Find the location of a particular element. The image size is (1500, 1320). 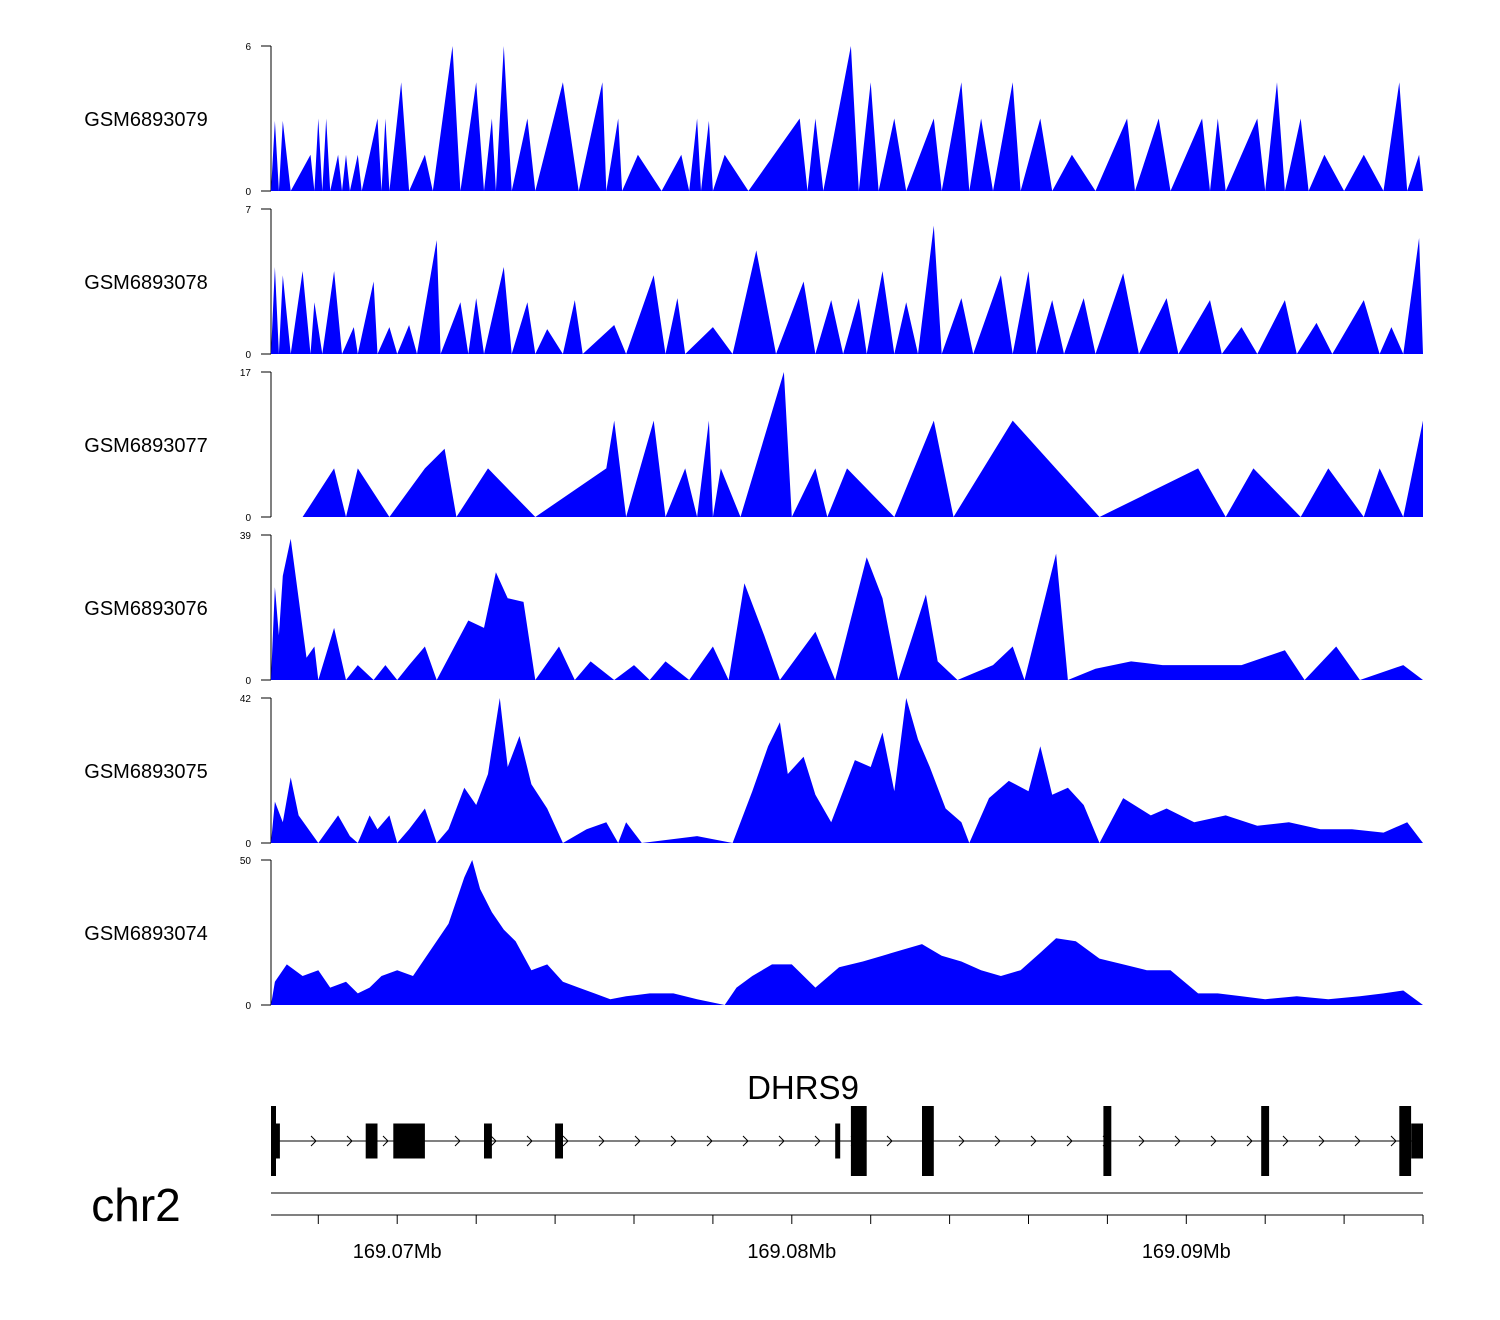

axis-tick-label: 169.07Mb is located at coordinates (397, 1252).